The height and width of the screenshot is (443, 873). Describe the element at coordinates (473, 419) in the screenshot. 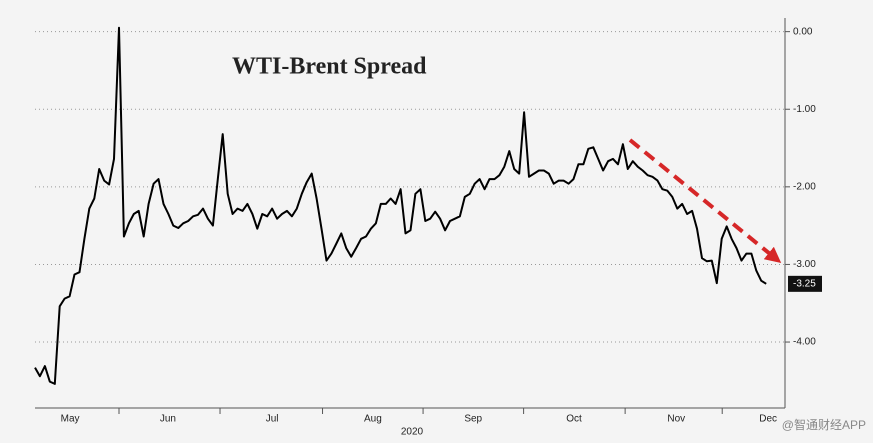

I see `x-tick-label: Sep` at that location.